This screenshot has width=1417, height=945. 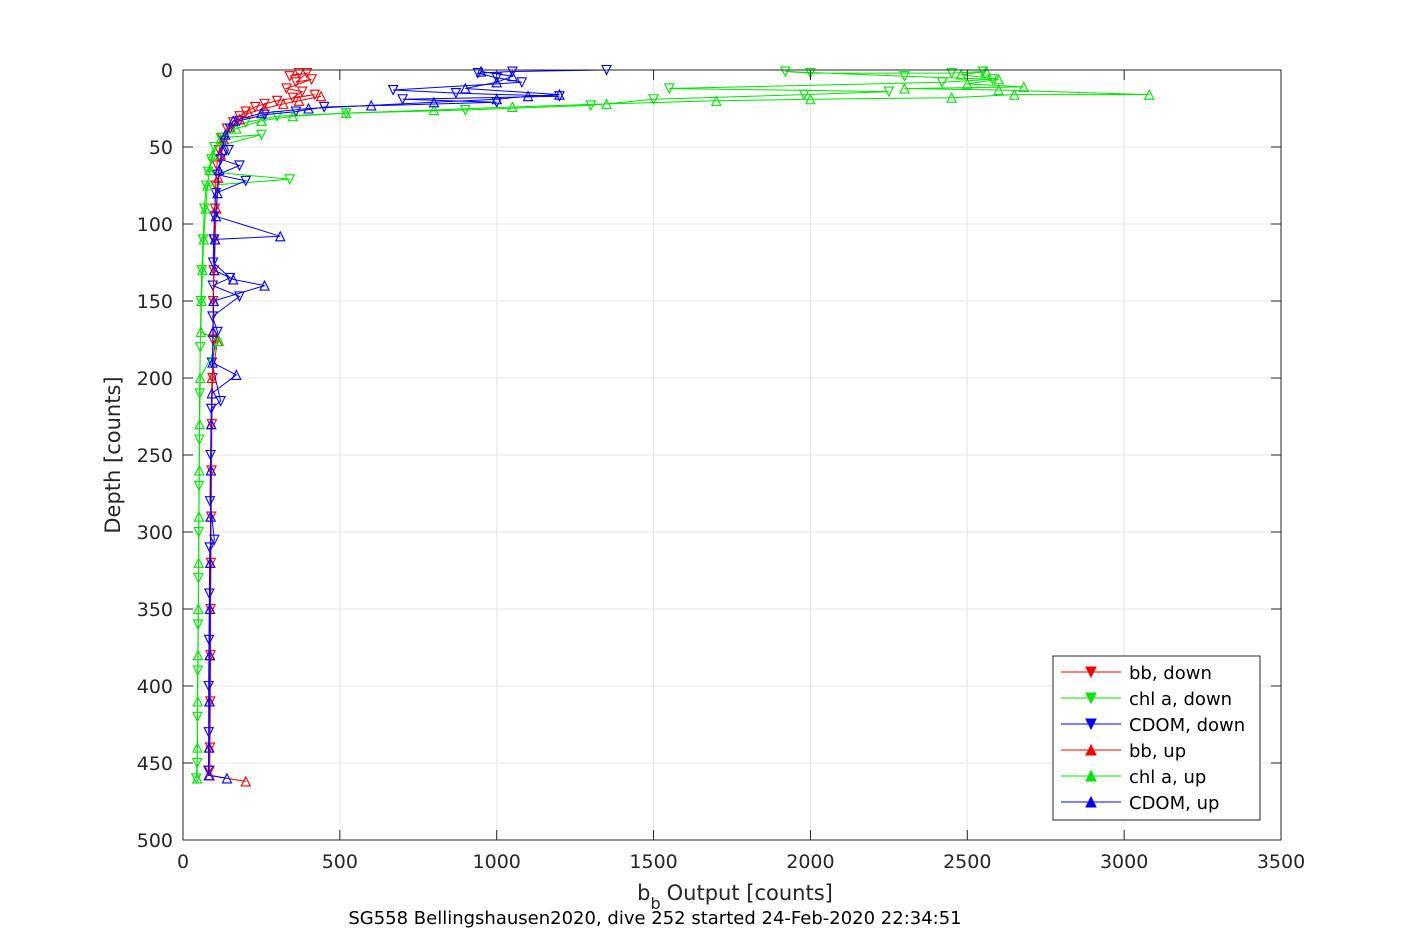 I want to click on legend-item: bb, up, so click(x=1123, y=751).